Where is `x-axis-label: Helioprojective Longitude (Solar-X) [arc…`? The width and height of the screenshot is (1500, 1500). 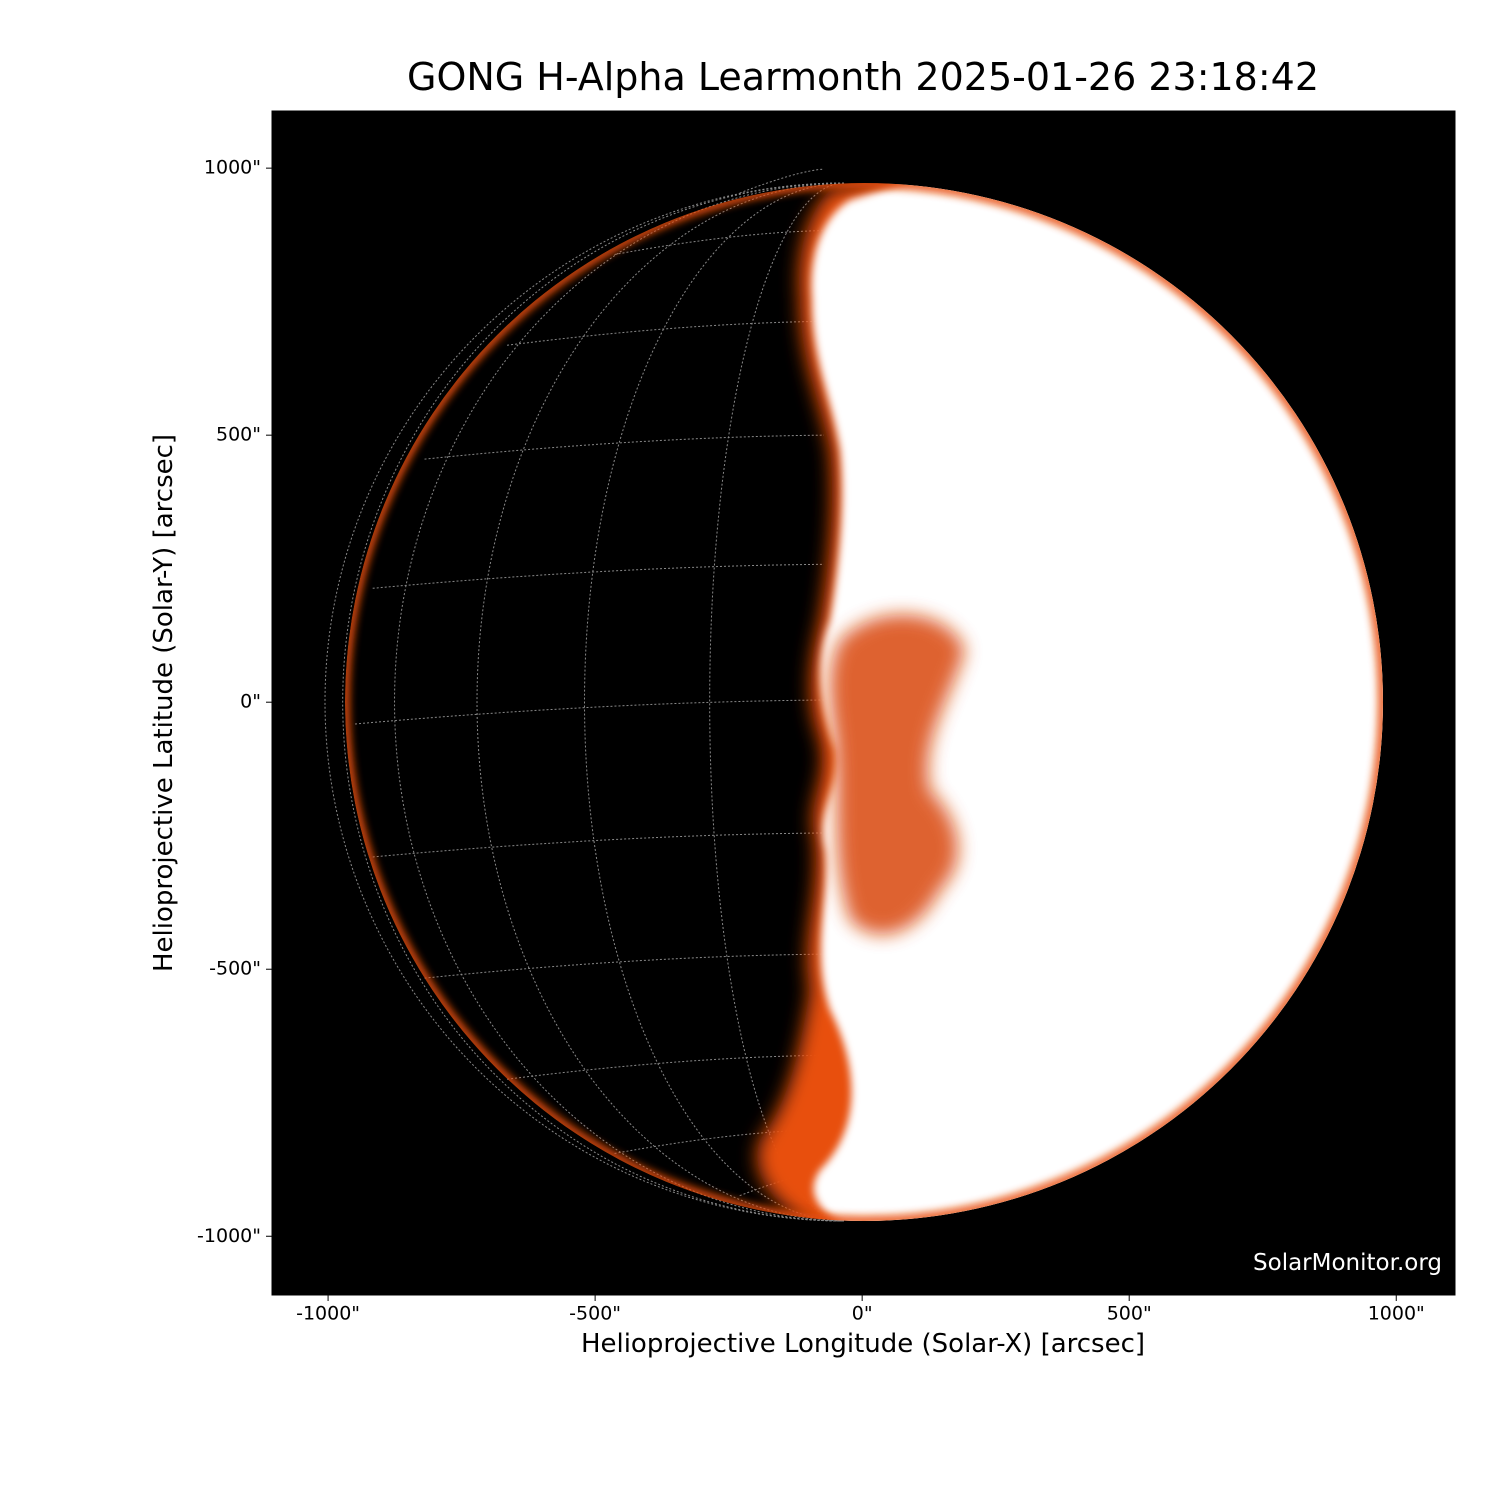 x-axis-label: Helioprojective Longitude (Solar-X) [arc… is located at coordinates (863, 1344).